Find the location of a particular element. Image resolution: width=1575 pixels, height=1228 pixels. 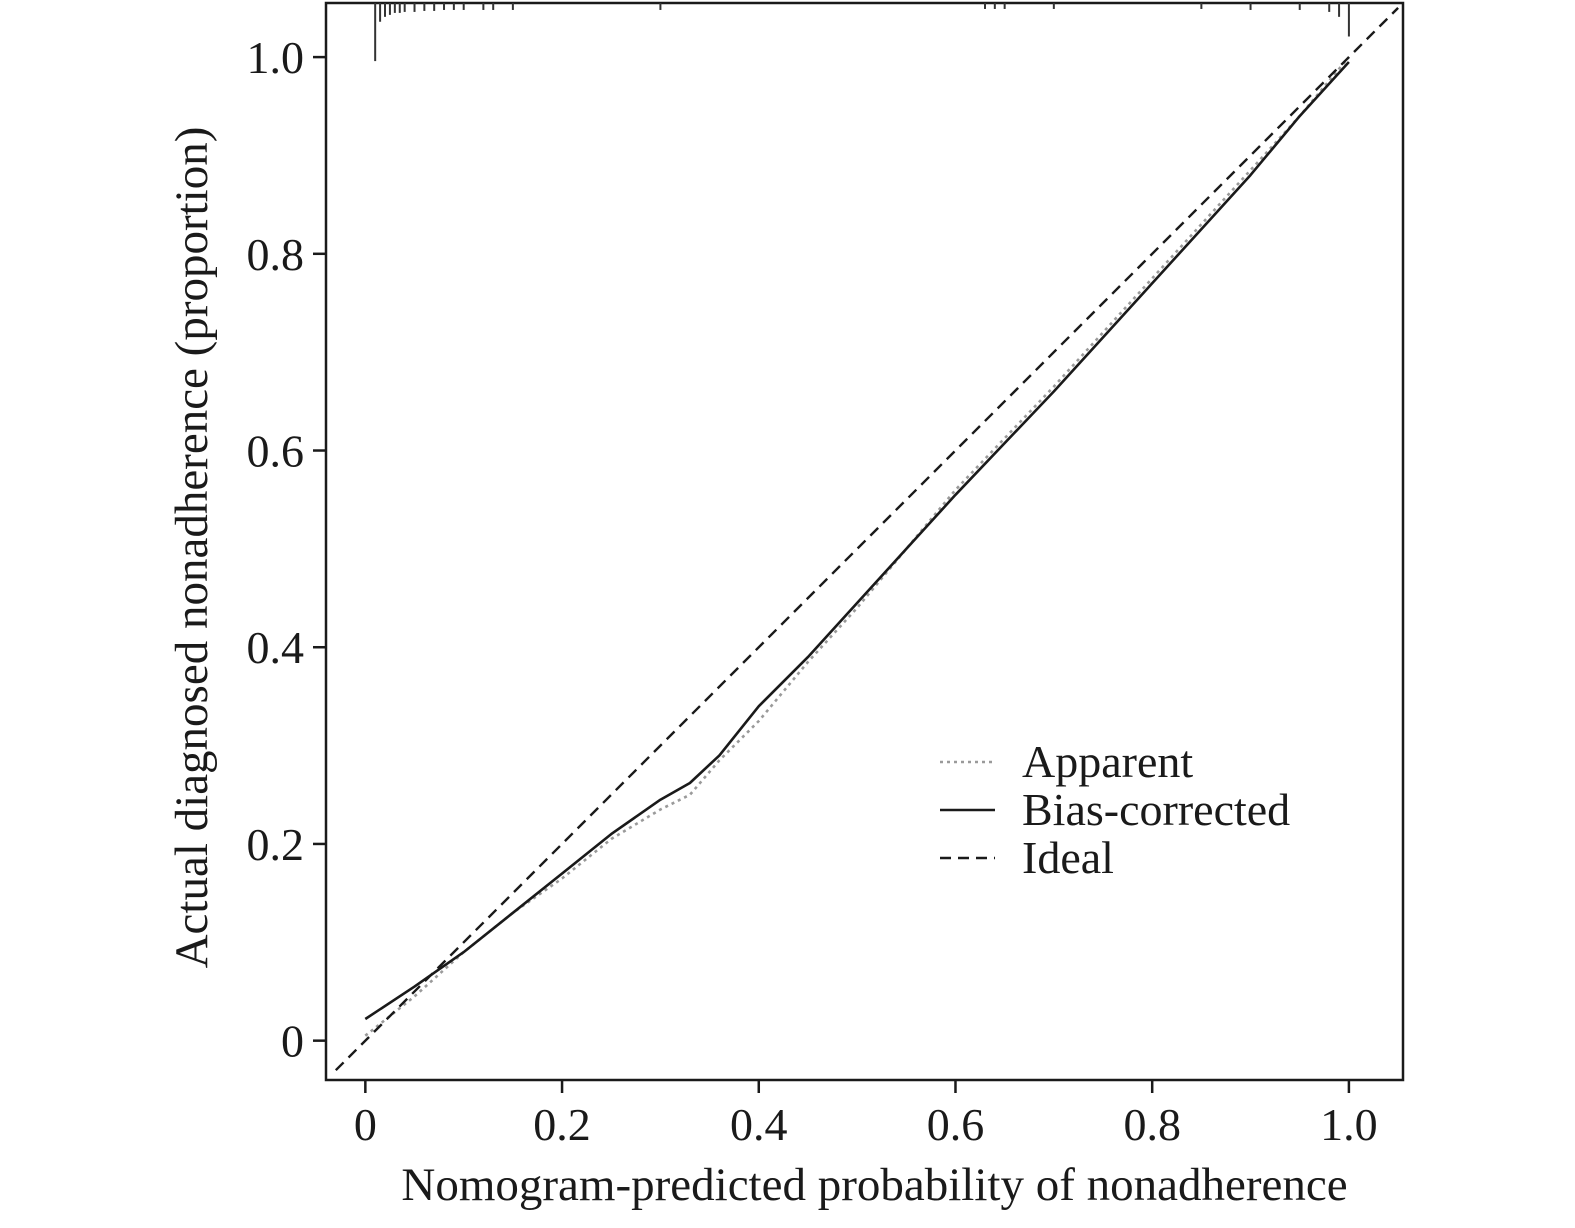

y-tick-label: 0.4 is located at coordinates (276, 647).